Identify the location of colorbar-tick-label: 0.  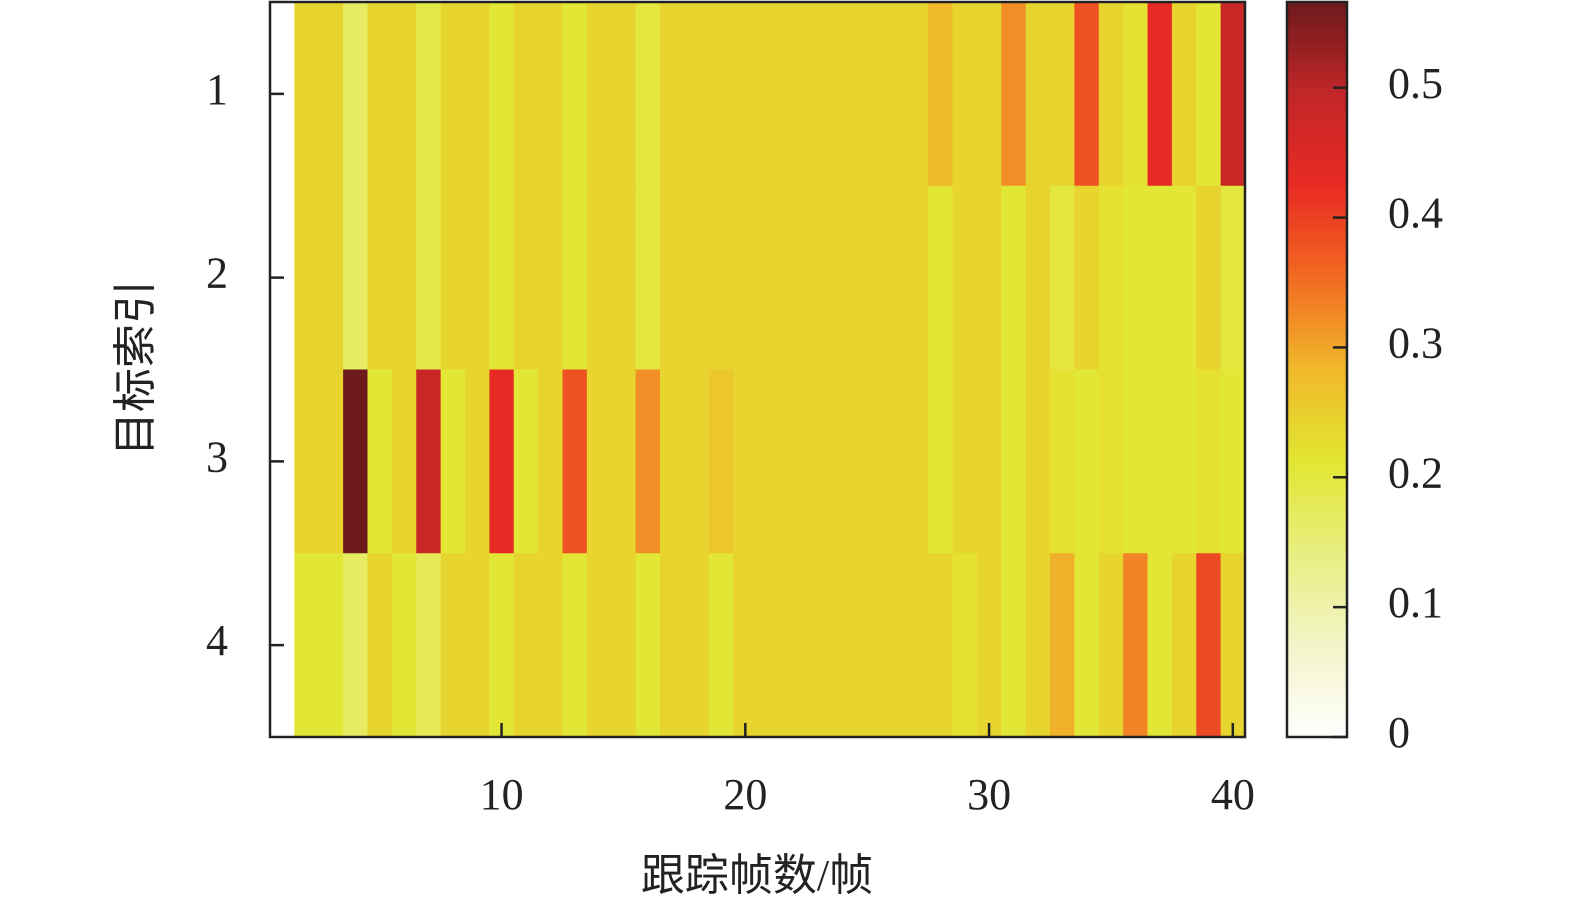
(1399, 732).